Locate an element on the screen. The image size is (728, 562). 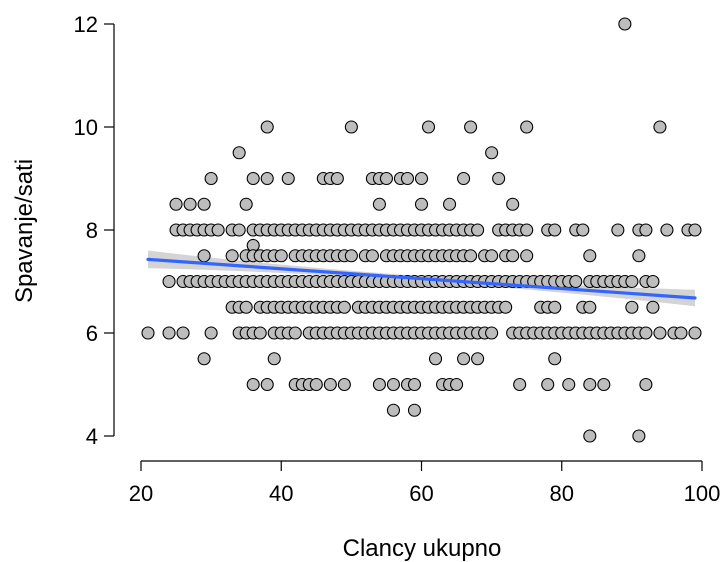
x-tick-label: 60 is located at coordinates (421, 493).